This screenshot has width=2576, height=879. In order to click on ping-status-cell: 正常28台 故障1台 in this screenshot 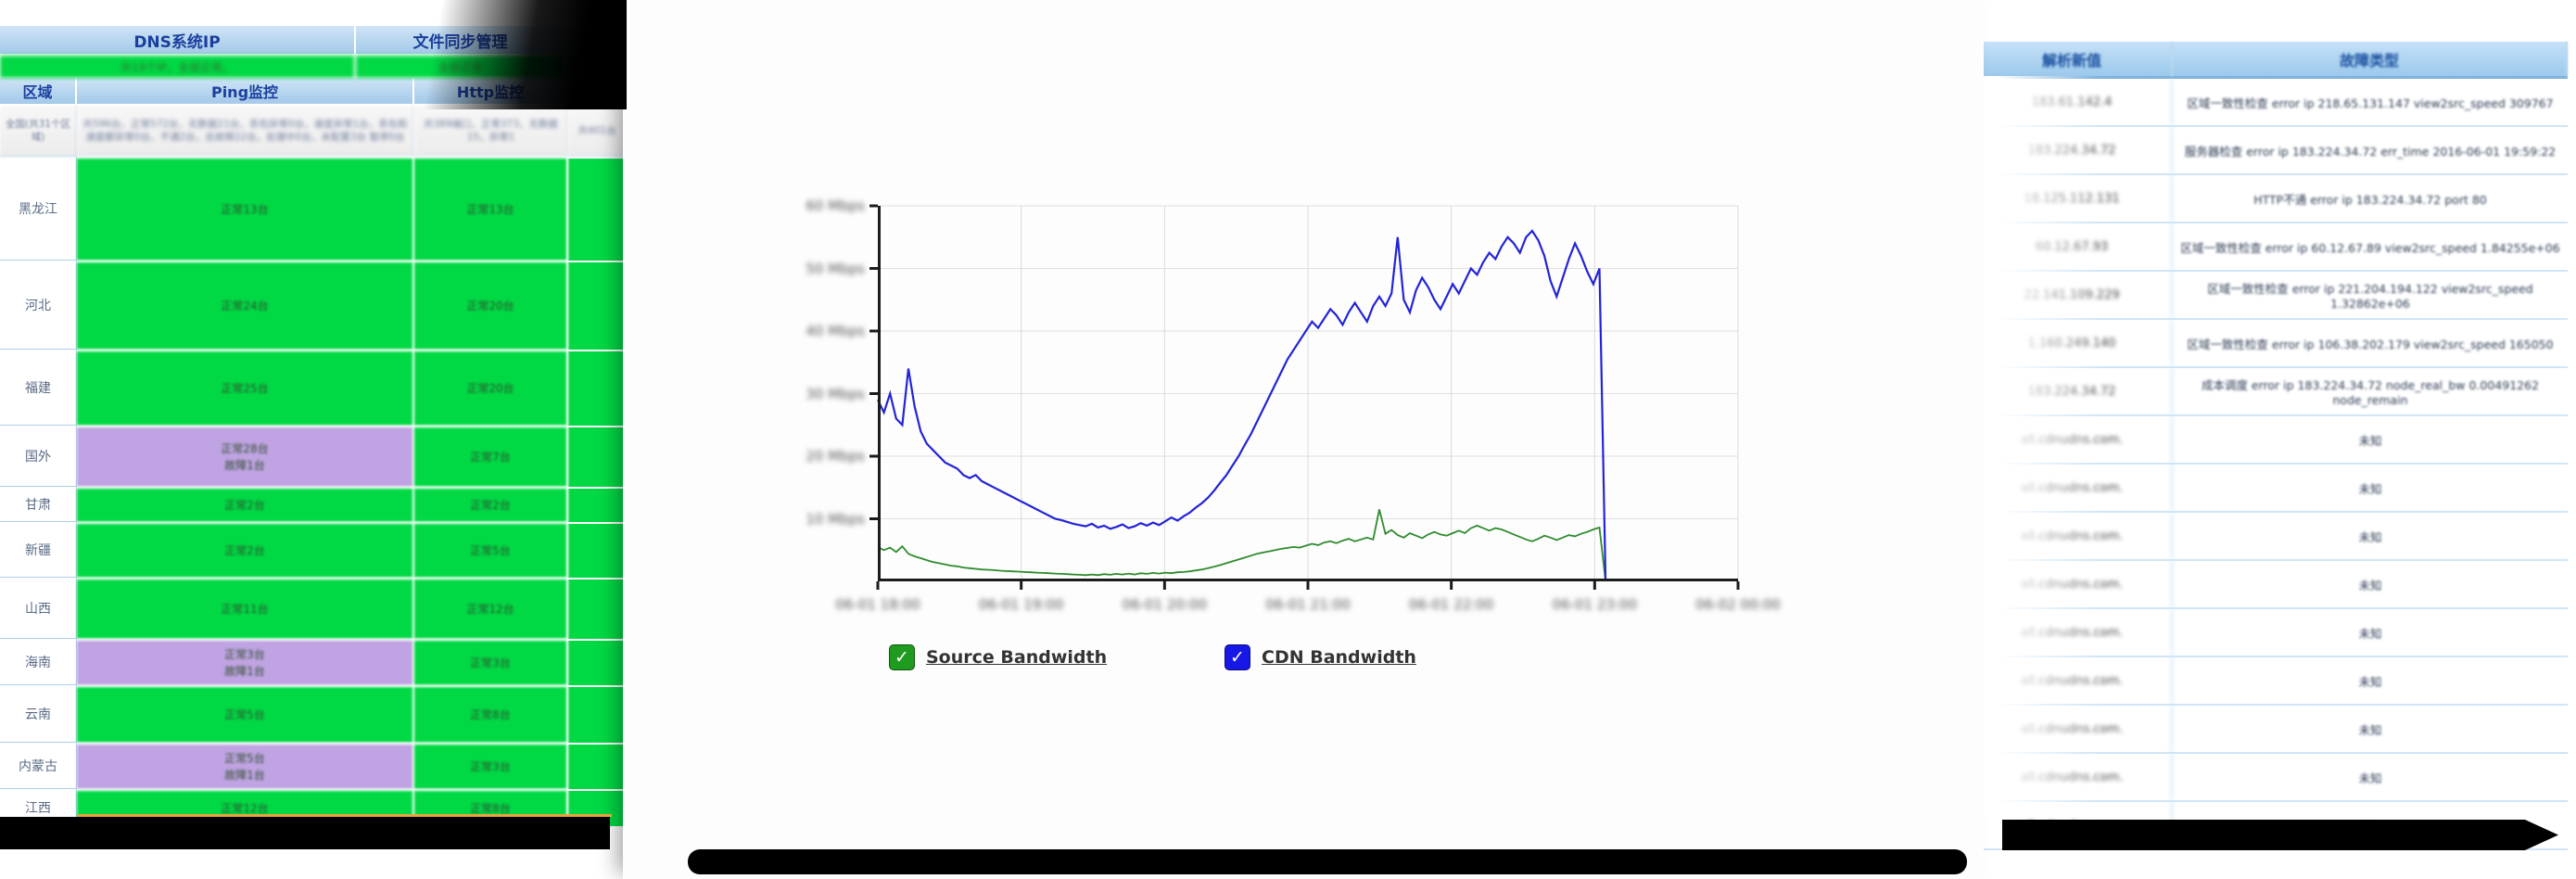, I will do `click(245, 456)`.